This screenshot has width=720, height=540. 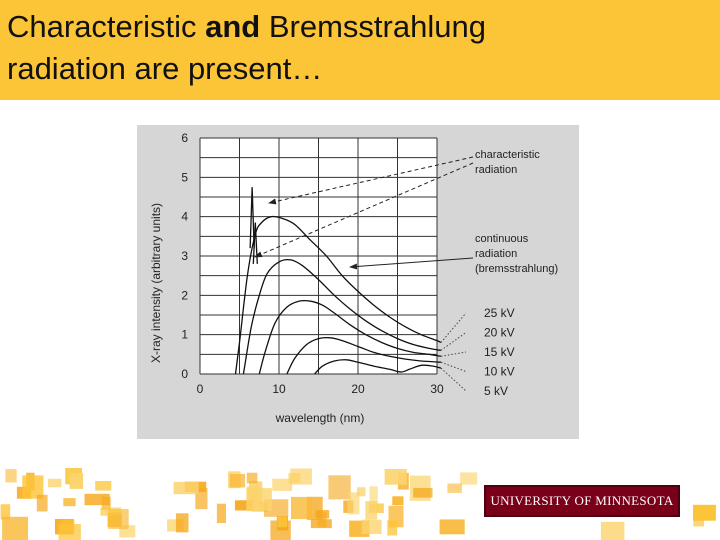 I want to click on logo-text: UNIVERSITY OF MINNESOTA, so click(x=582, y=500).